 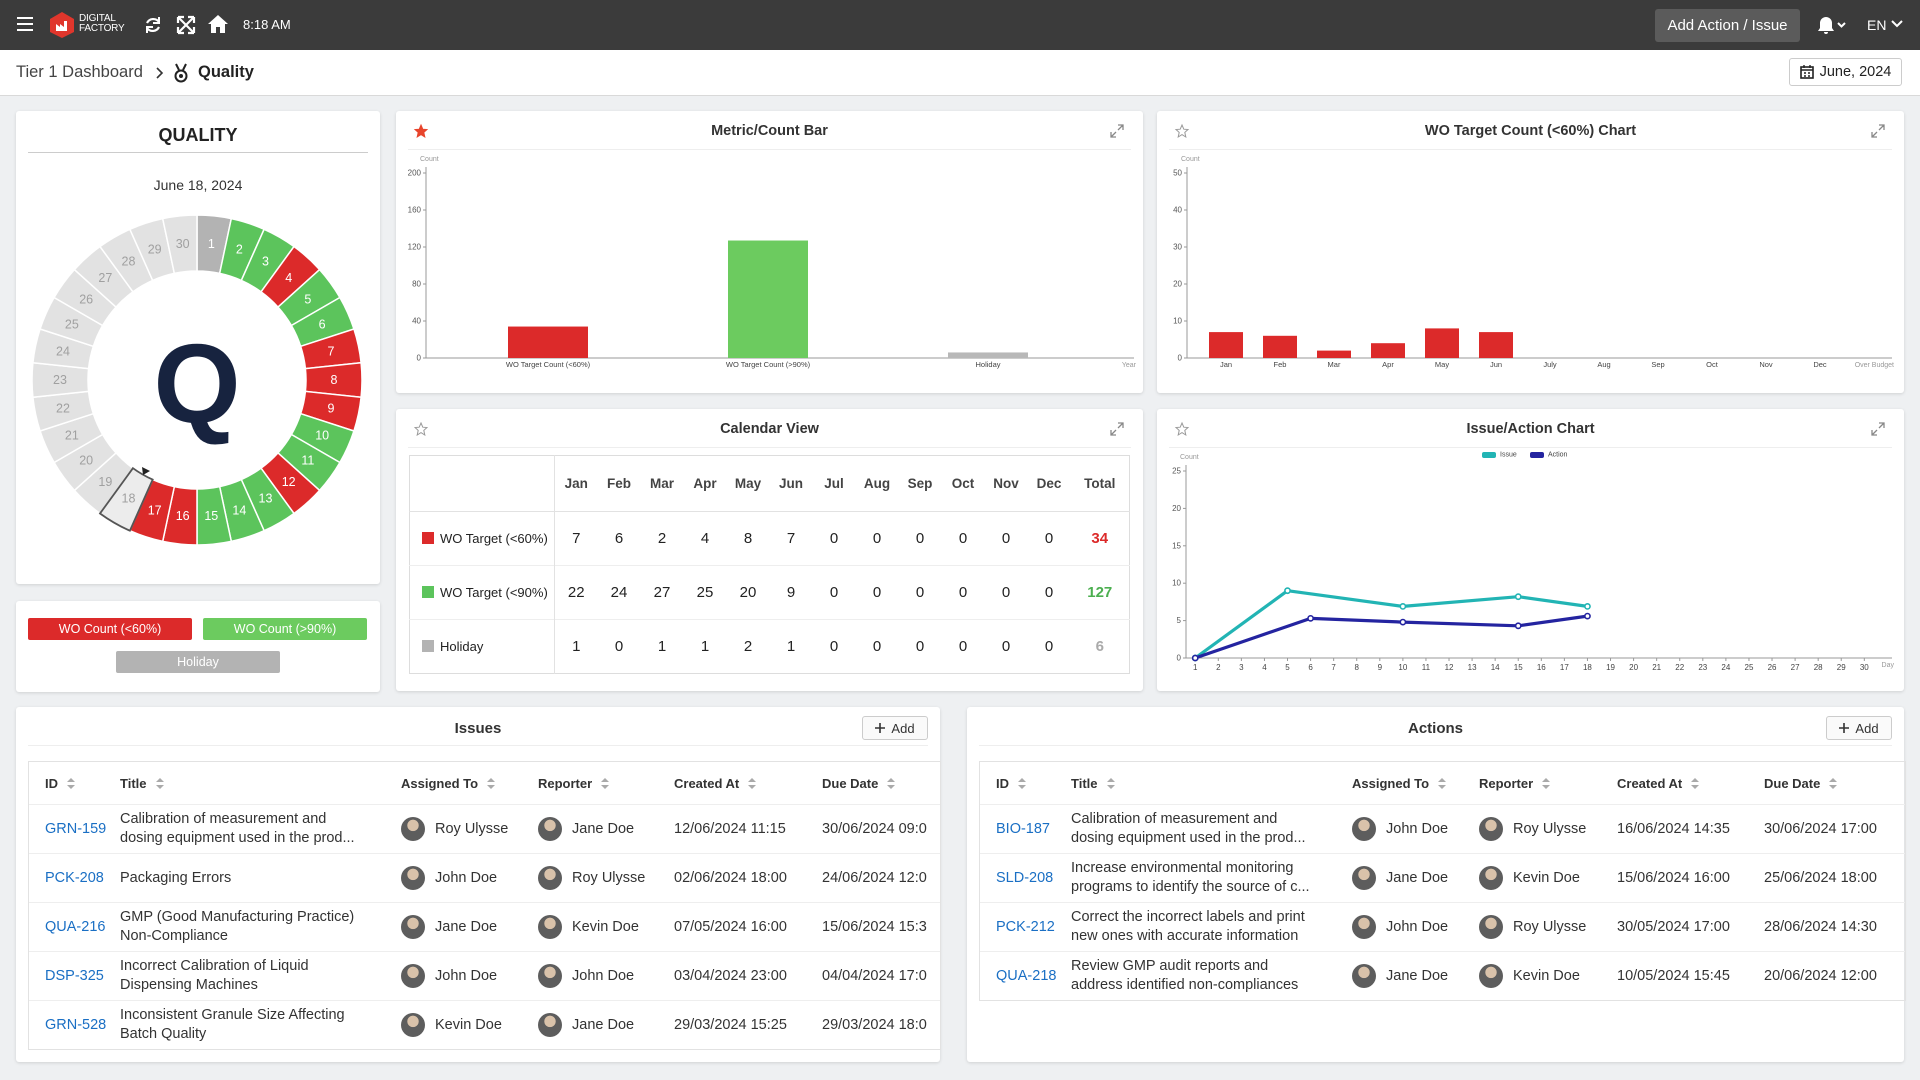 What do you see at coordinates (79, 72) in the screenshot?
I see `breadcrumb-parent: Tier 1 Dashboard` at bounding box center [79, 72].